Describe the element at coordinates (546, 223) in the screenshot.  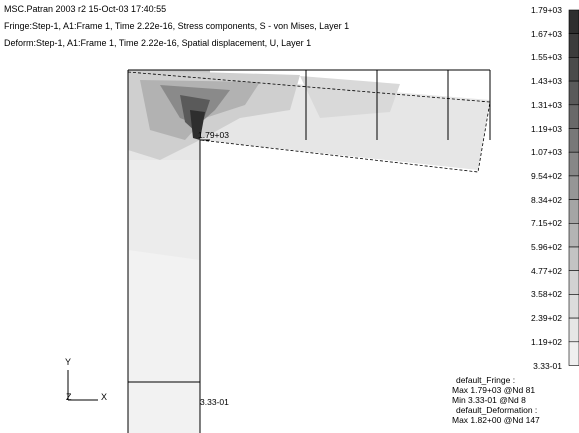
I see `legend-value-label: 7.15+02` at that location.